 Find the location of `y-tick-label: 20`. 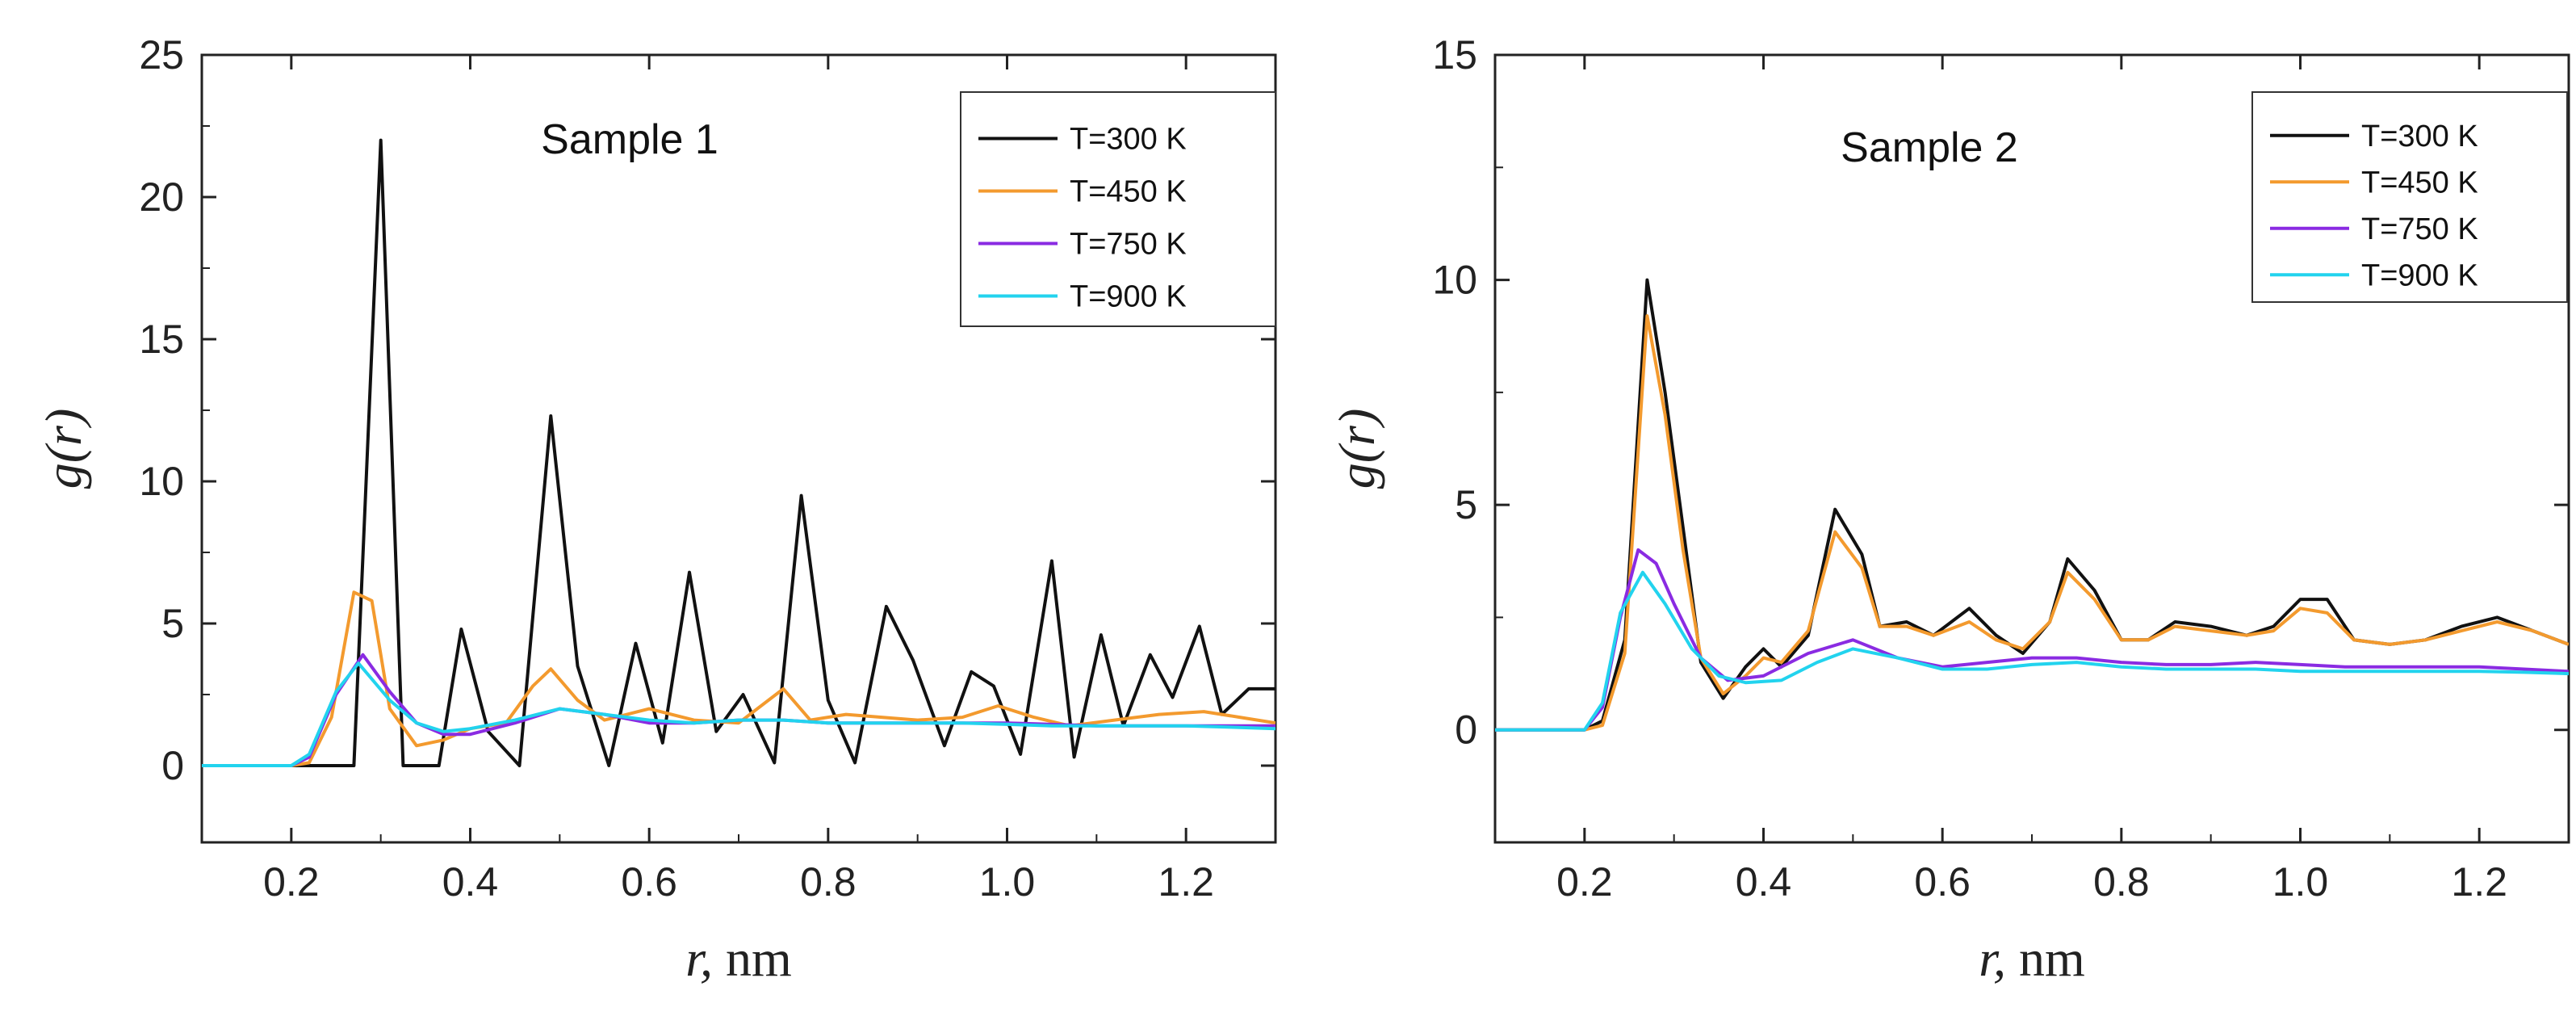

y-tick-label: 20 is located at coordinates (161, 197).